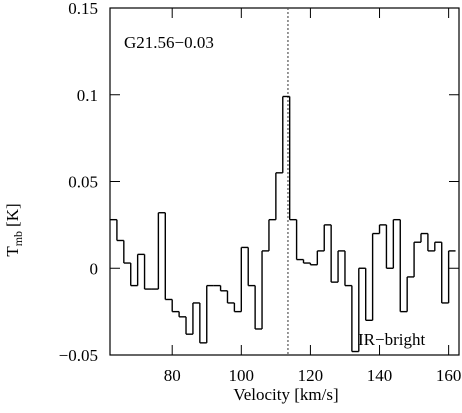  I want to click on x-tick-label: 80, so click(172, 375).